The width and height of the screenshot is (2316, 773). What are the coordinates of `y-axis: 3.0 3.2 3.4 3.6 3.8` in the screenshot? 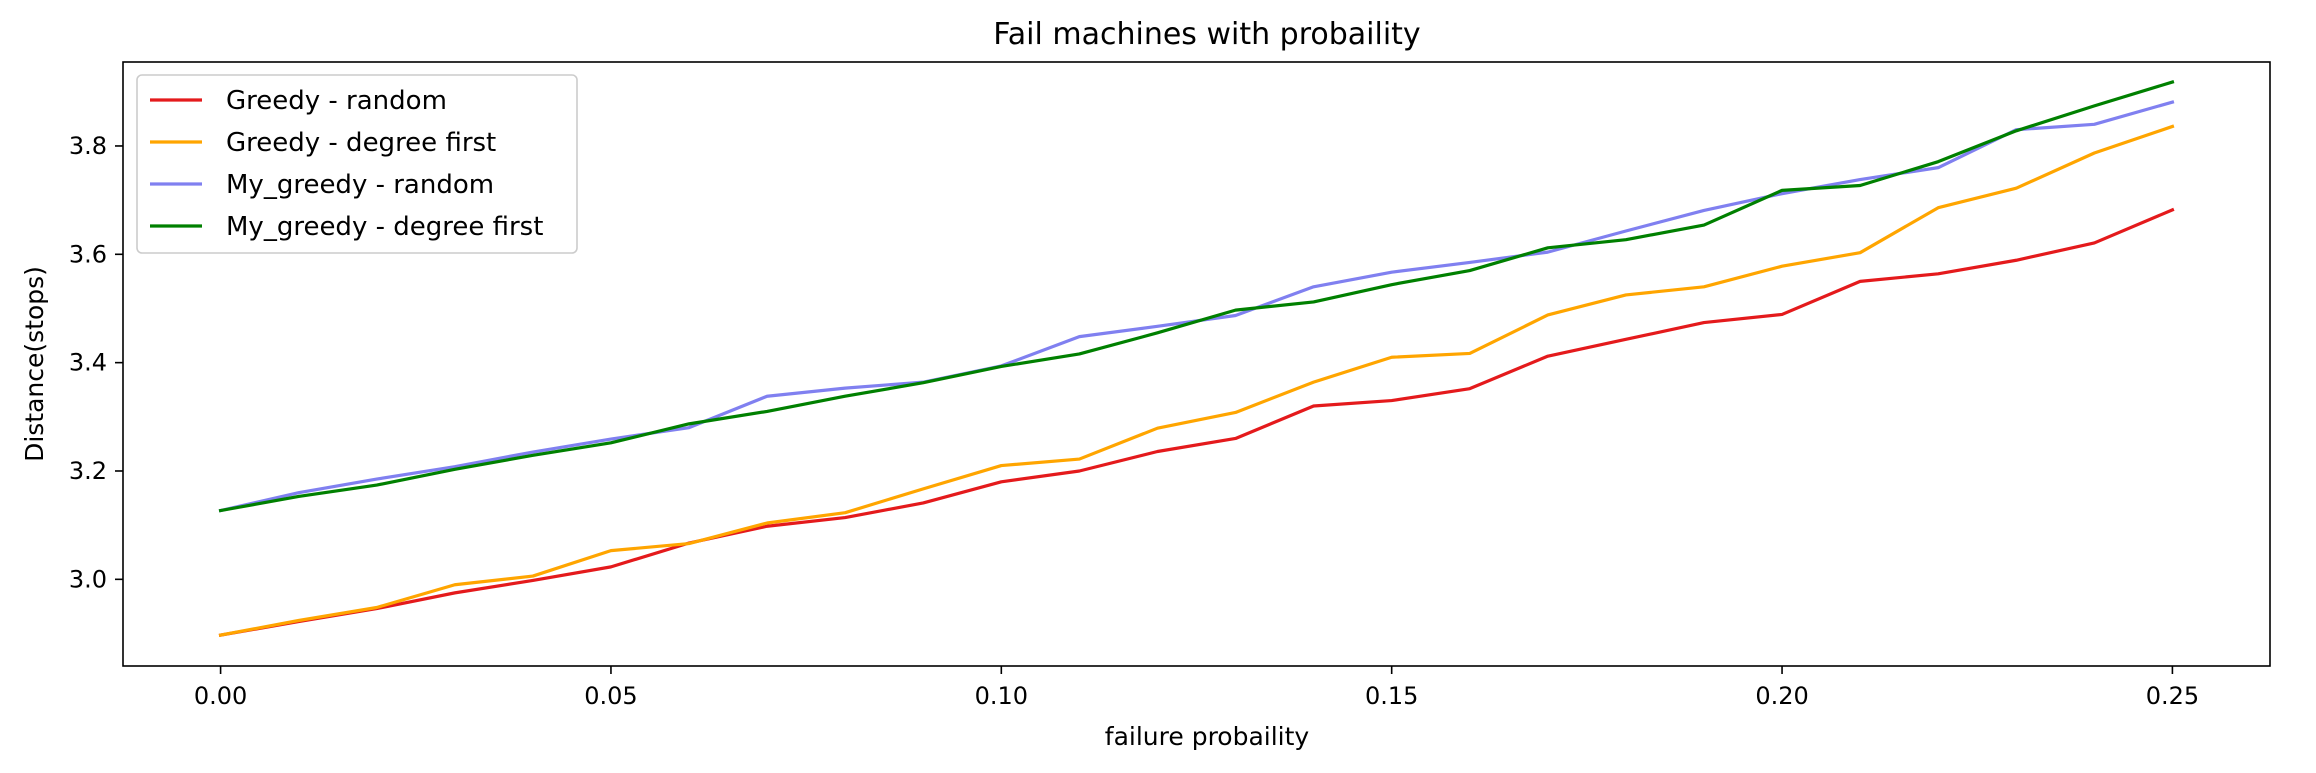 It's located at (96, 362).